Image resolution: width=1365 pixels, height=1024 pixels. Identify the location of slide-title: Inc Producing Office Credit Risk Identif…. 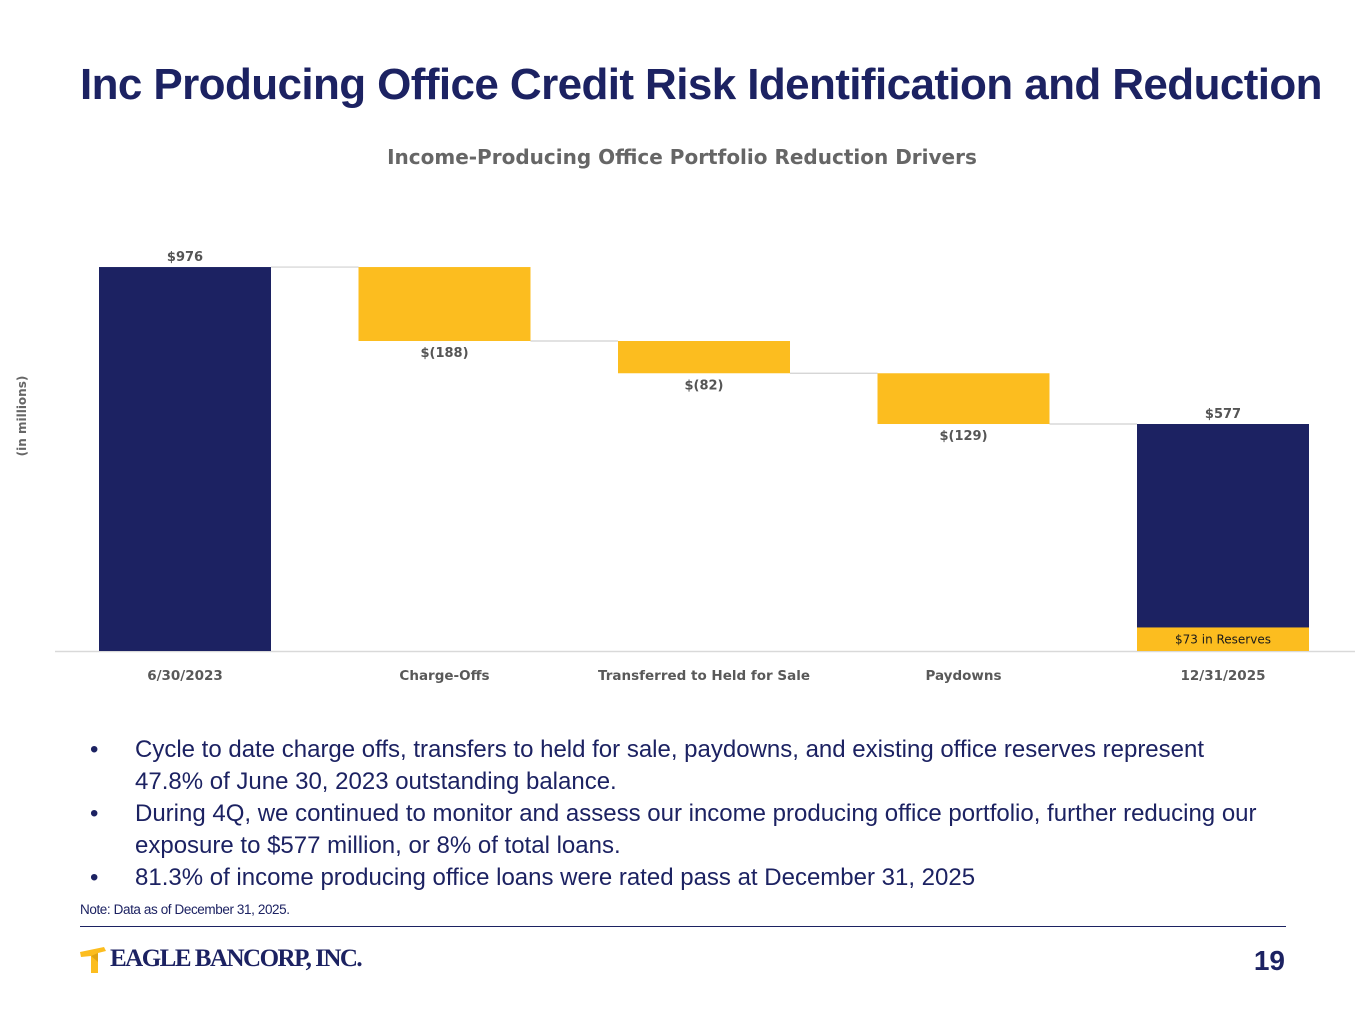
(701, 84).